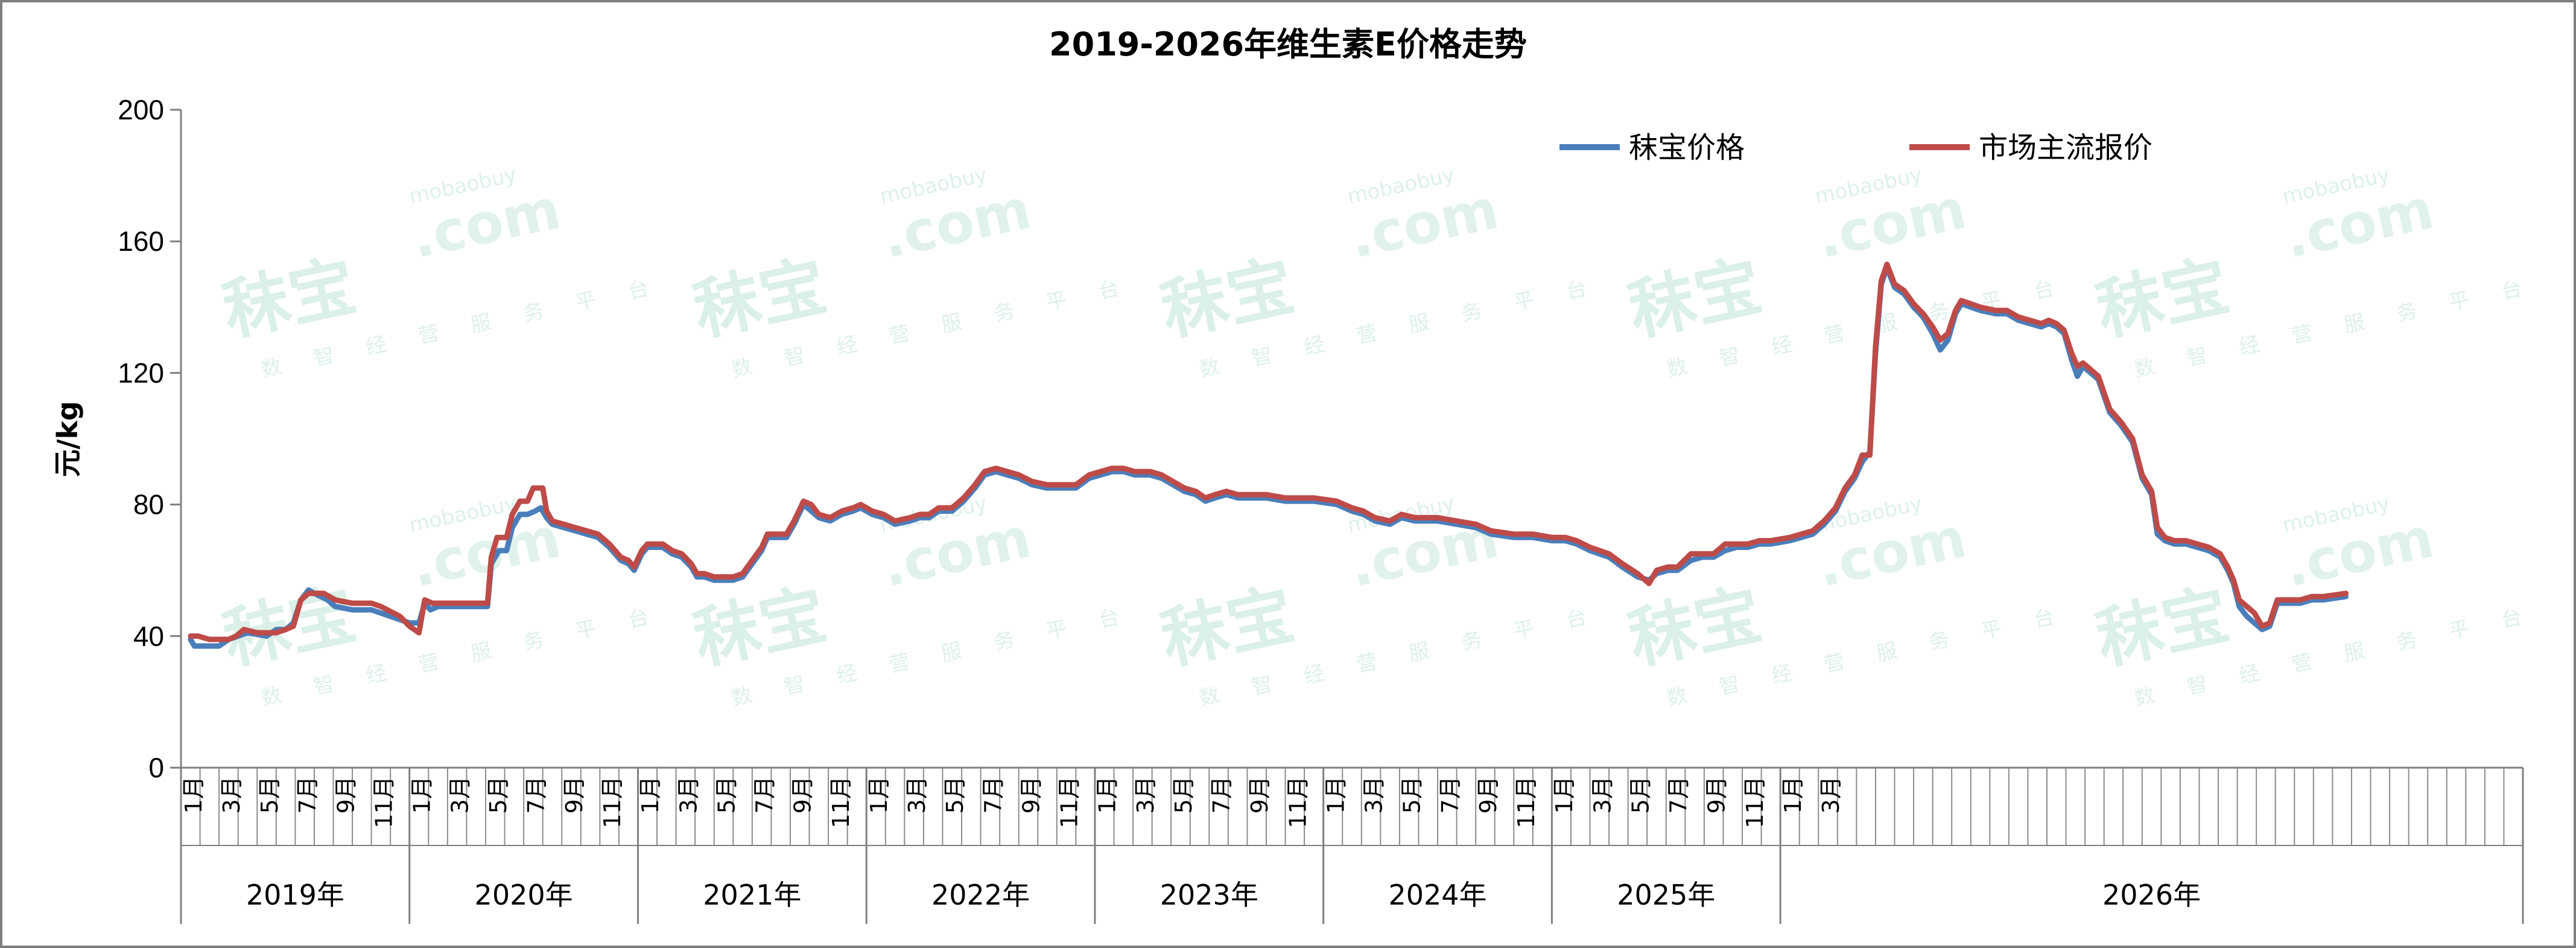  I want to click on year-label: 2020年, so click(524, 895).